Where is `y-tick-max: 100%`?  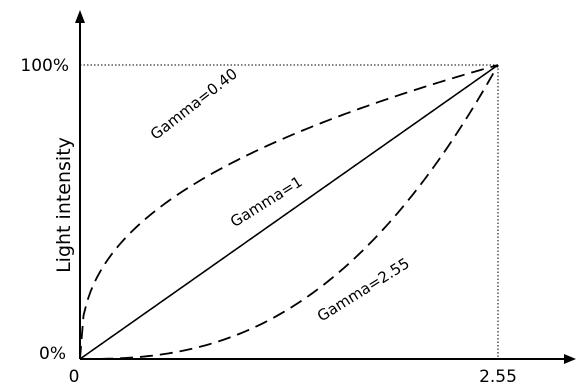
y-tick-max: 100% is located at coordinates (44, 66).